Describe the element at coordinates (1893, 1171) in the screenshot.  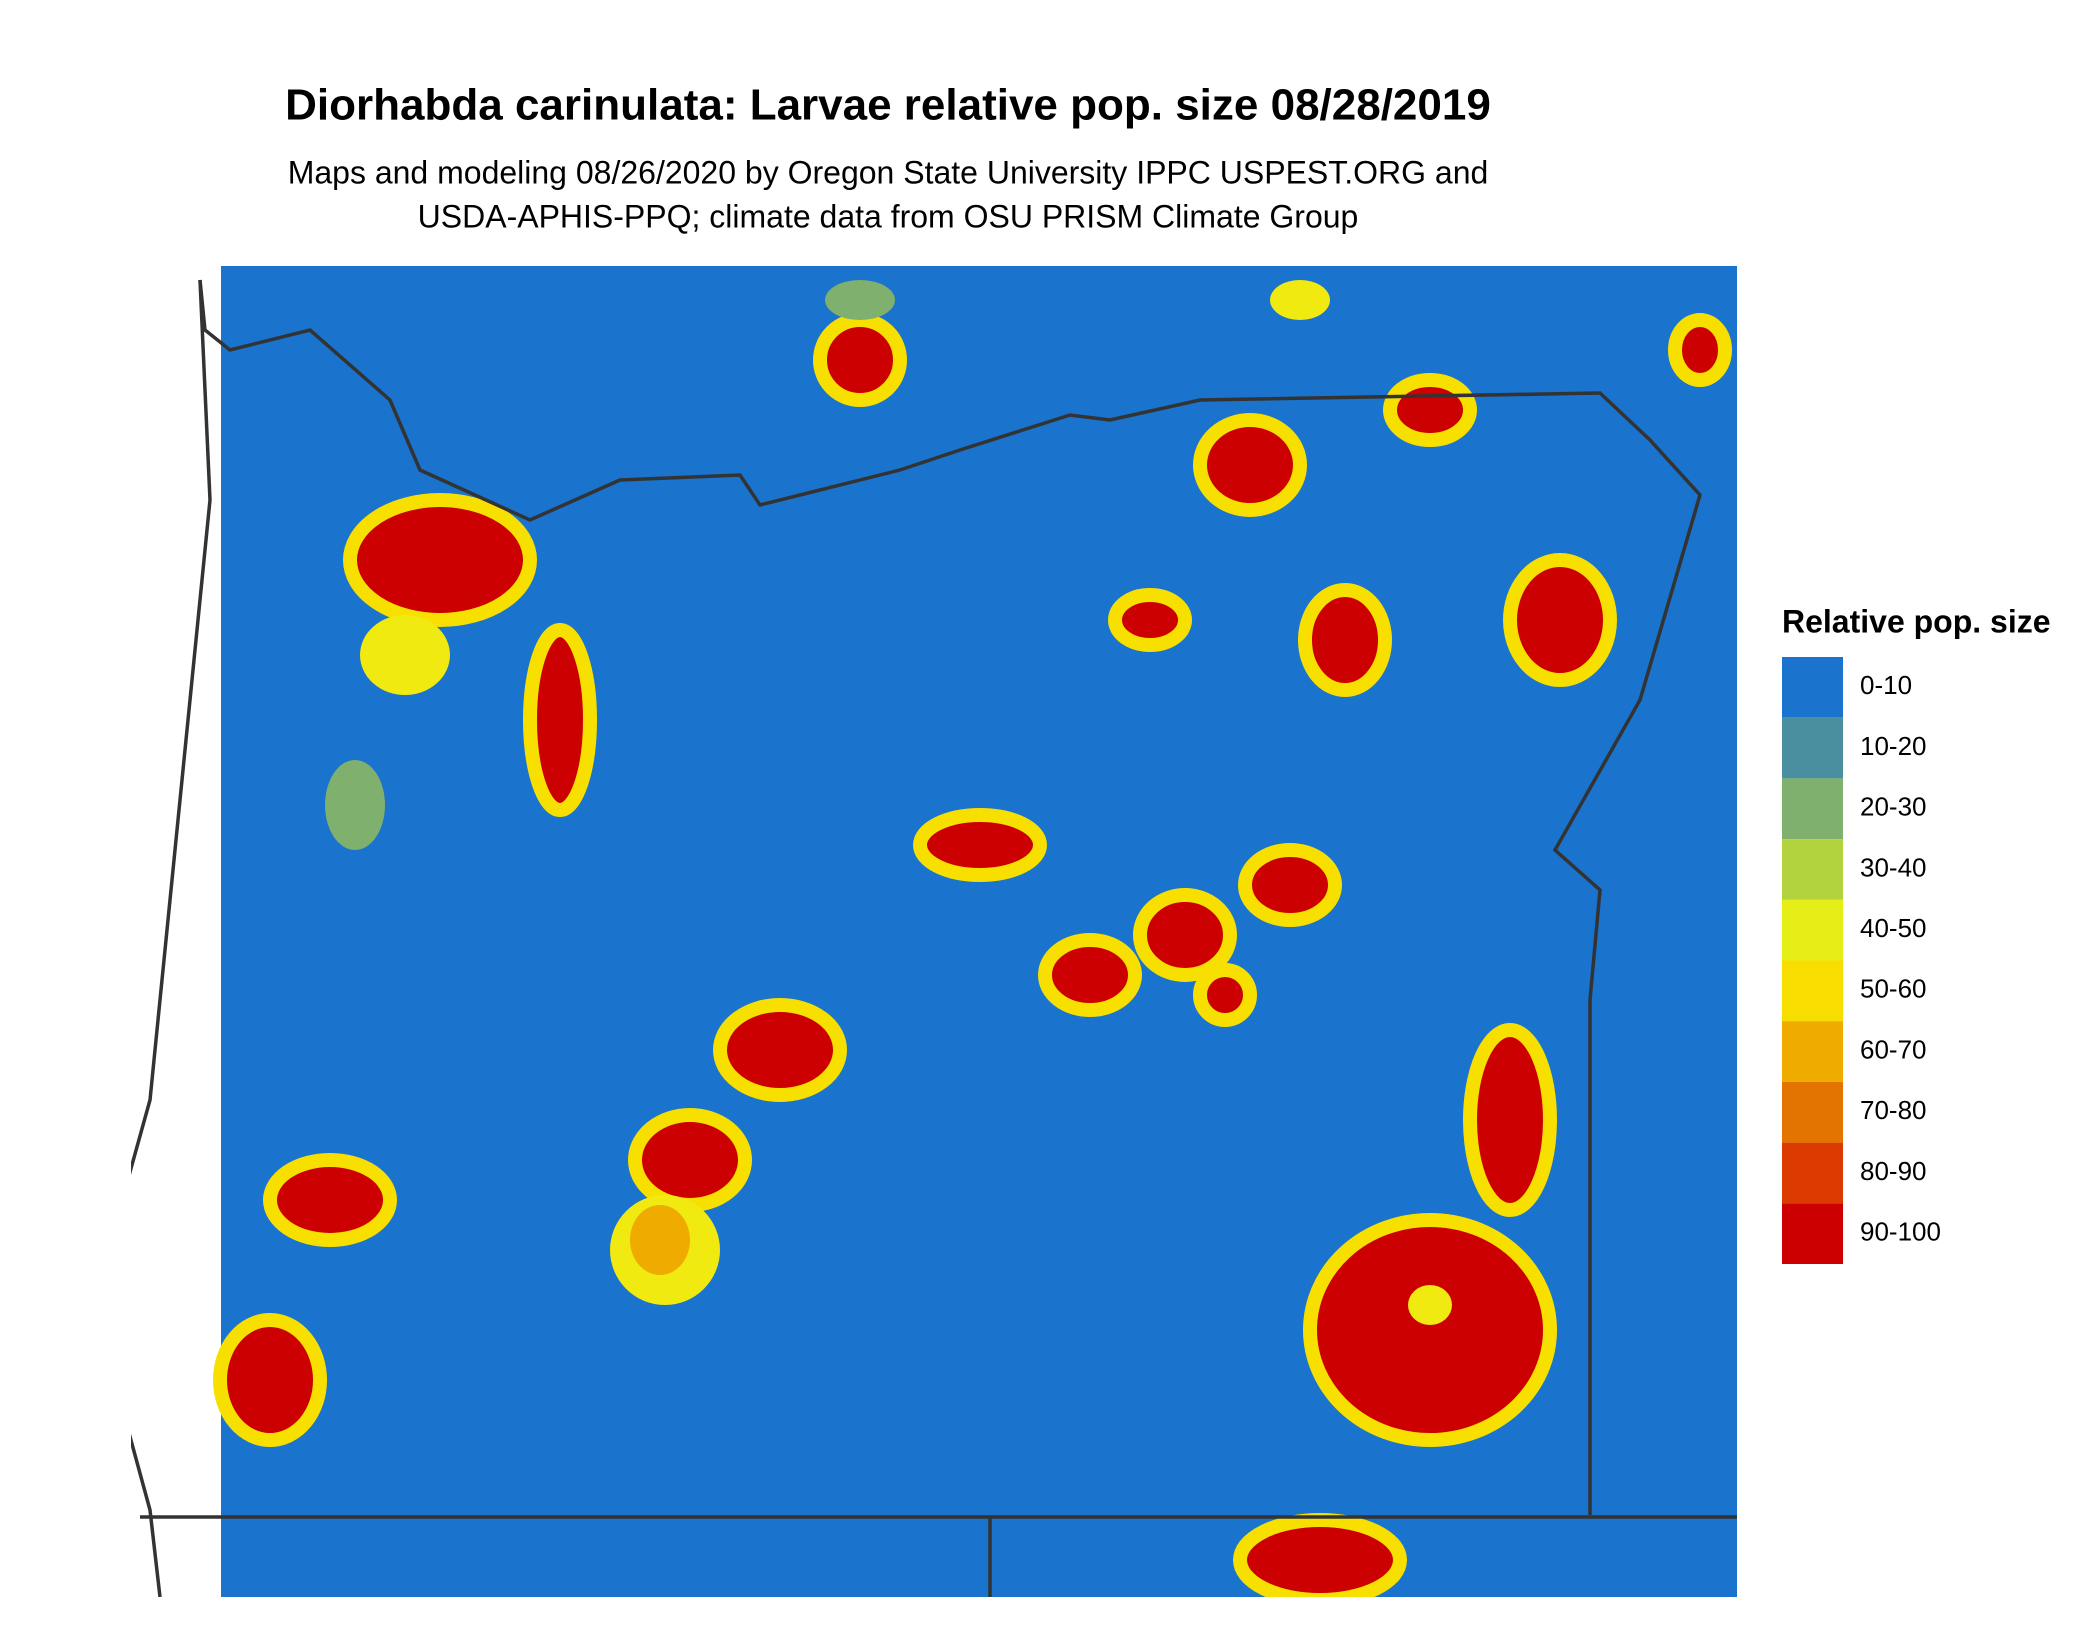
I see `legend-label: 80-90` at that location.